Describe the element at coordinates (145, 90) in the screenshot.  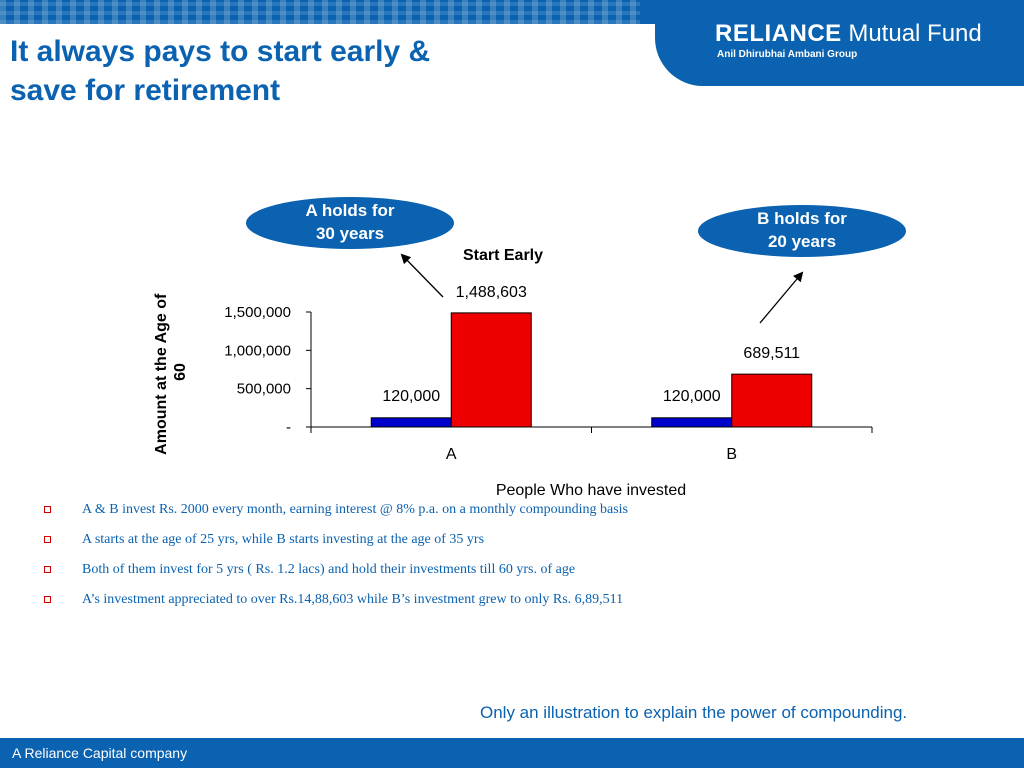
I see `title-line-2: save for retirement` at that location.